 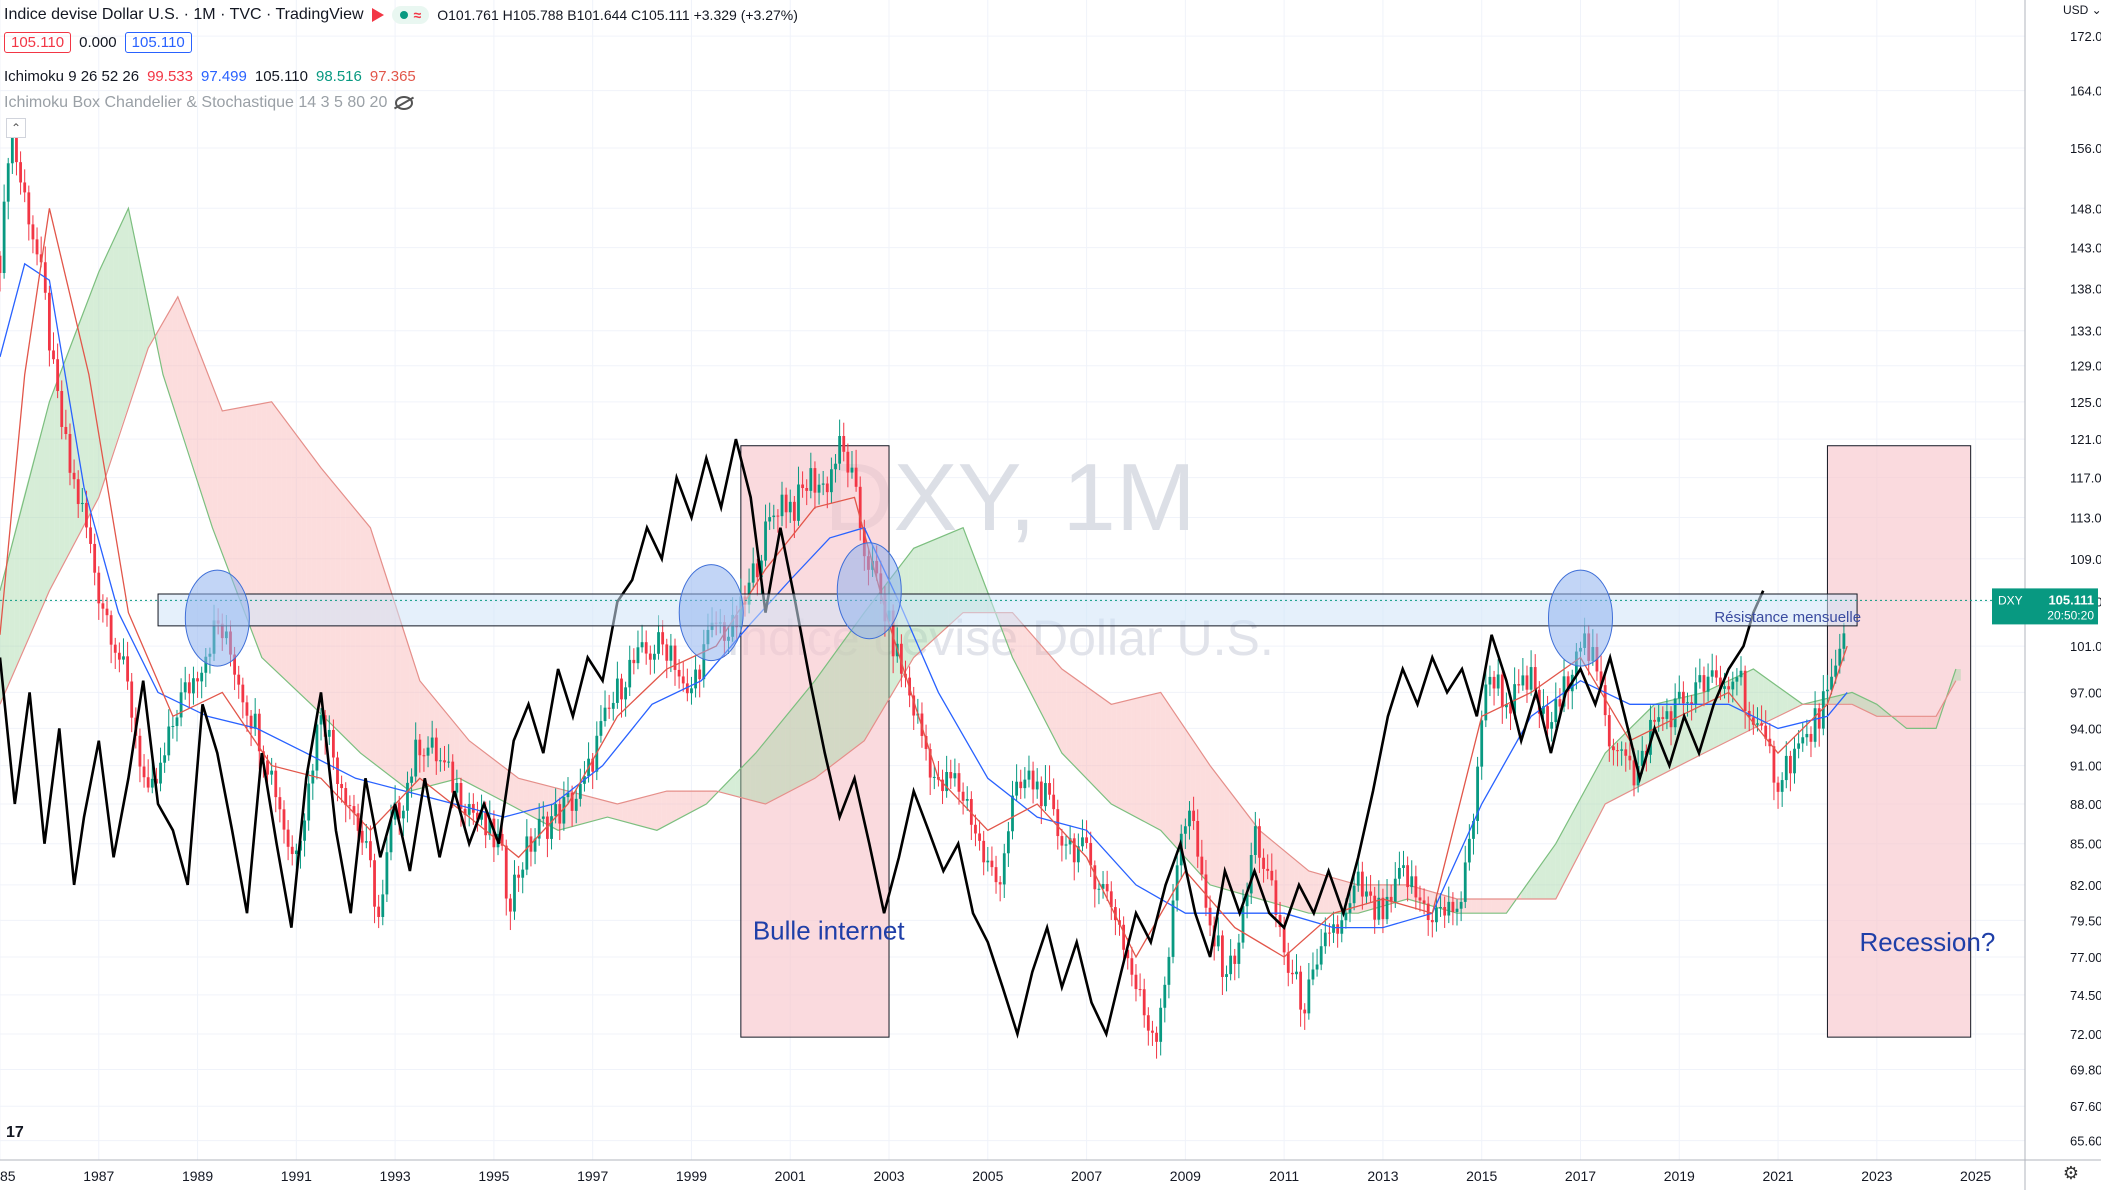 I want to click on y-tick-label: 69.800, so click(x=2085, y=1070).